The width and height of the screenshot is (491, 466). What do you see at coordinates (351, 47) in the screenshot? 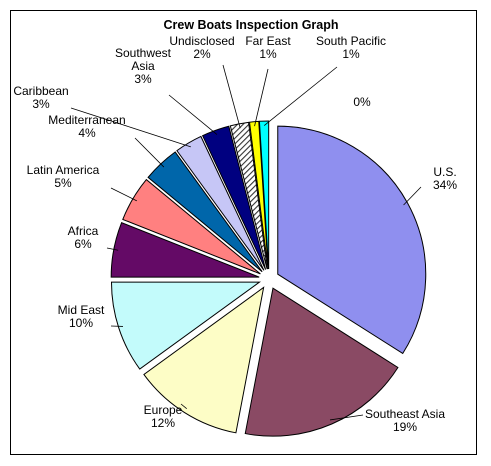
I see `slice-label: South Pacific 1%` at bounding box center [351, 47].